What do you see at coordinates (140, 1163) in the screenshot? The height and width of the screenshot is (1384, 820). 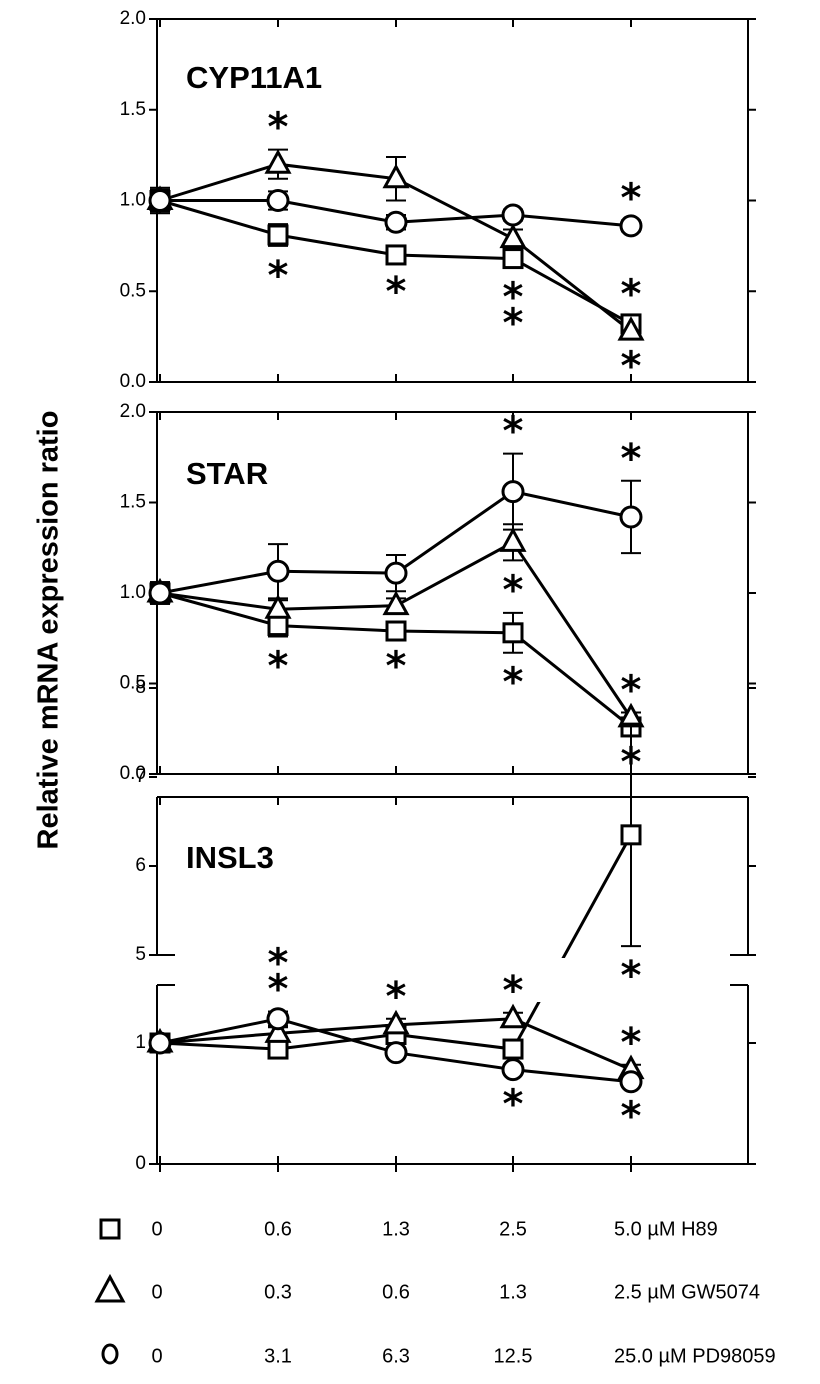 I see `y-tick-label: 0` at bounding box center [140, 1163].